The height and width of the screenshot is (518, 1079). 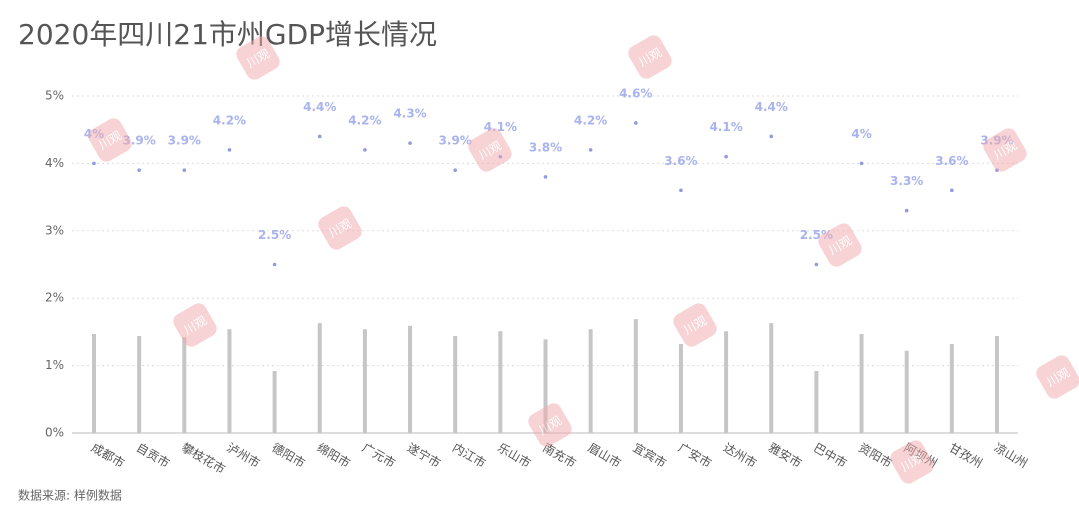 I want to click on y-tick-label: 1%, so click(x=54, y=365).